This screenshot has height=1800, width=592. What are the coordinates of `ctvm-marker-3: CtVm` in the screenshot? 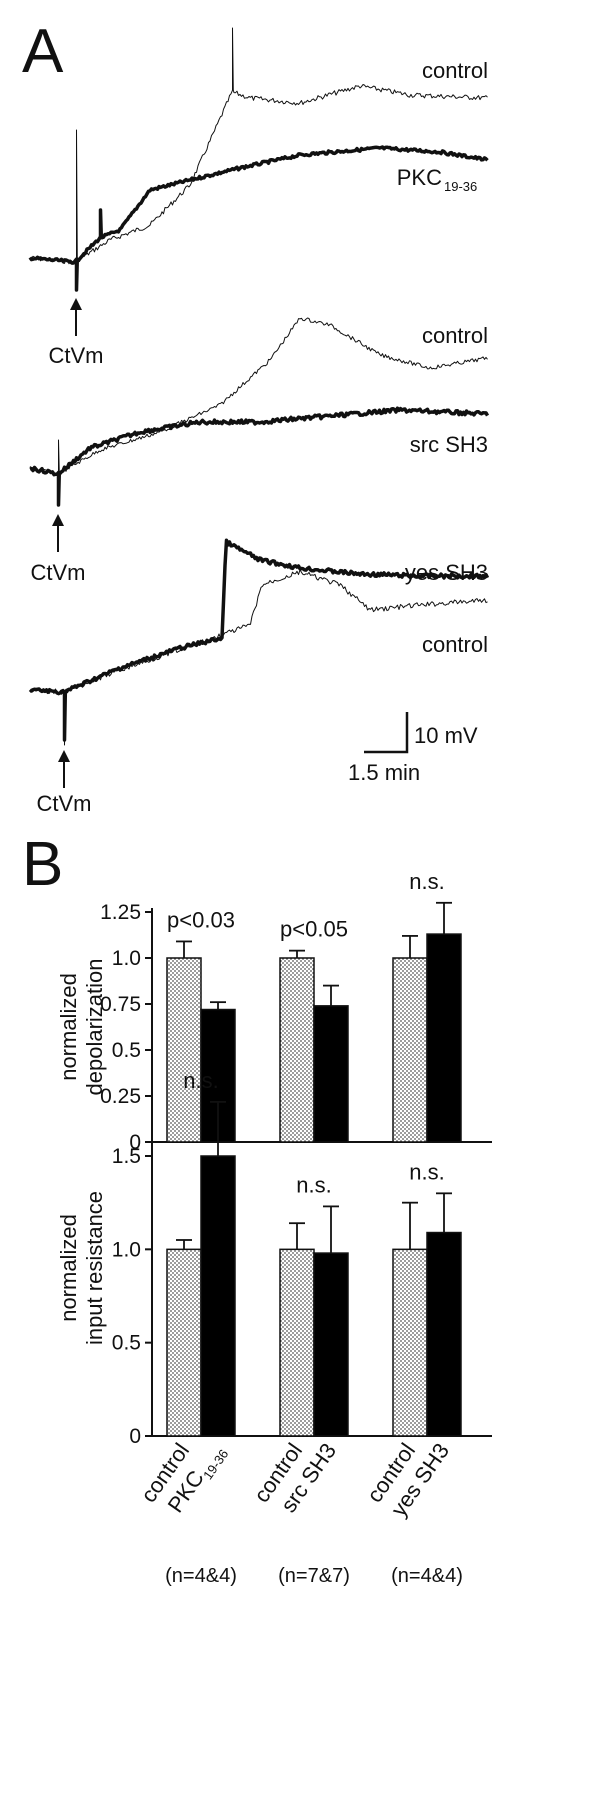 It's located at (64, 783).